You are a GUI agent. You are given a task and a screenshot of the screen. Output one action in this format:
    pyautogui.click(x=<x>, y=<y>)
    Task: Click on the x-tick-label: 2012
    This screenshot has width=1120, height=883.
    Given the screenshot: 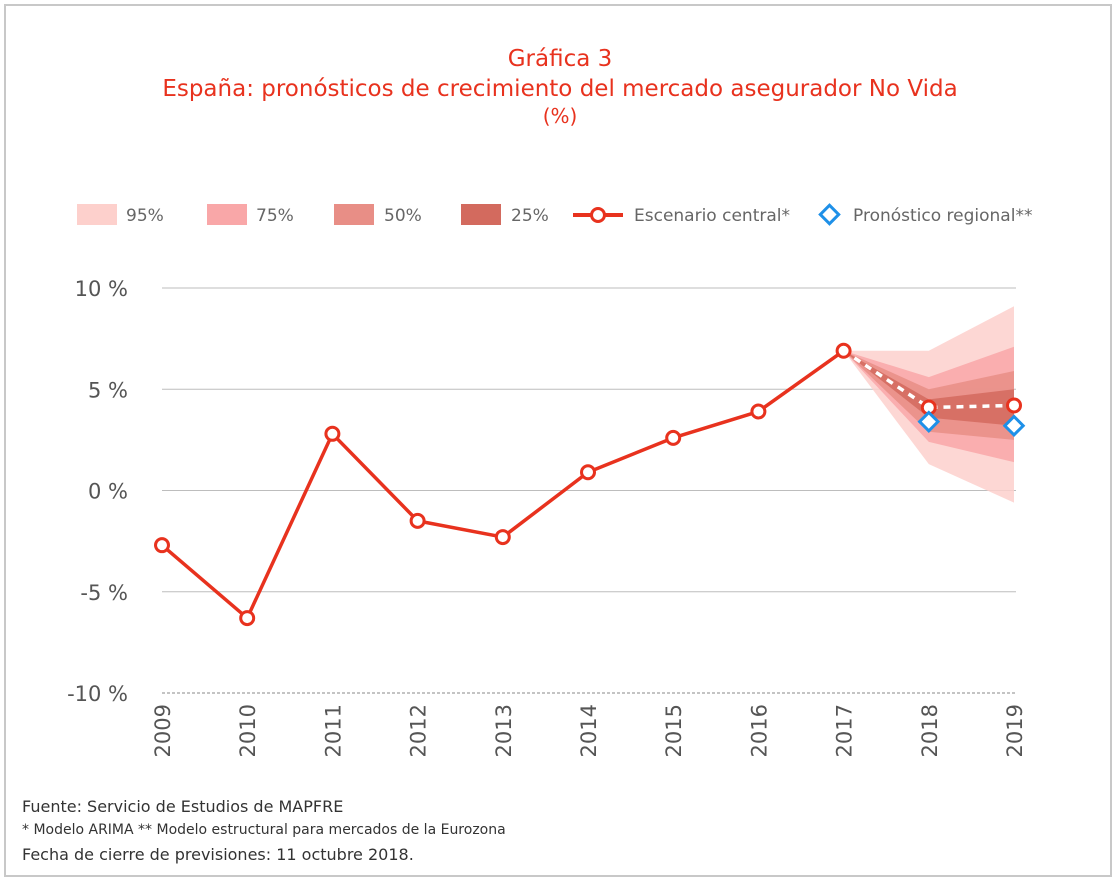 What is the action you would take?
    pyautogui.click(x=419, y=730)
    